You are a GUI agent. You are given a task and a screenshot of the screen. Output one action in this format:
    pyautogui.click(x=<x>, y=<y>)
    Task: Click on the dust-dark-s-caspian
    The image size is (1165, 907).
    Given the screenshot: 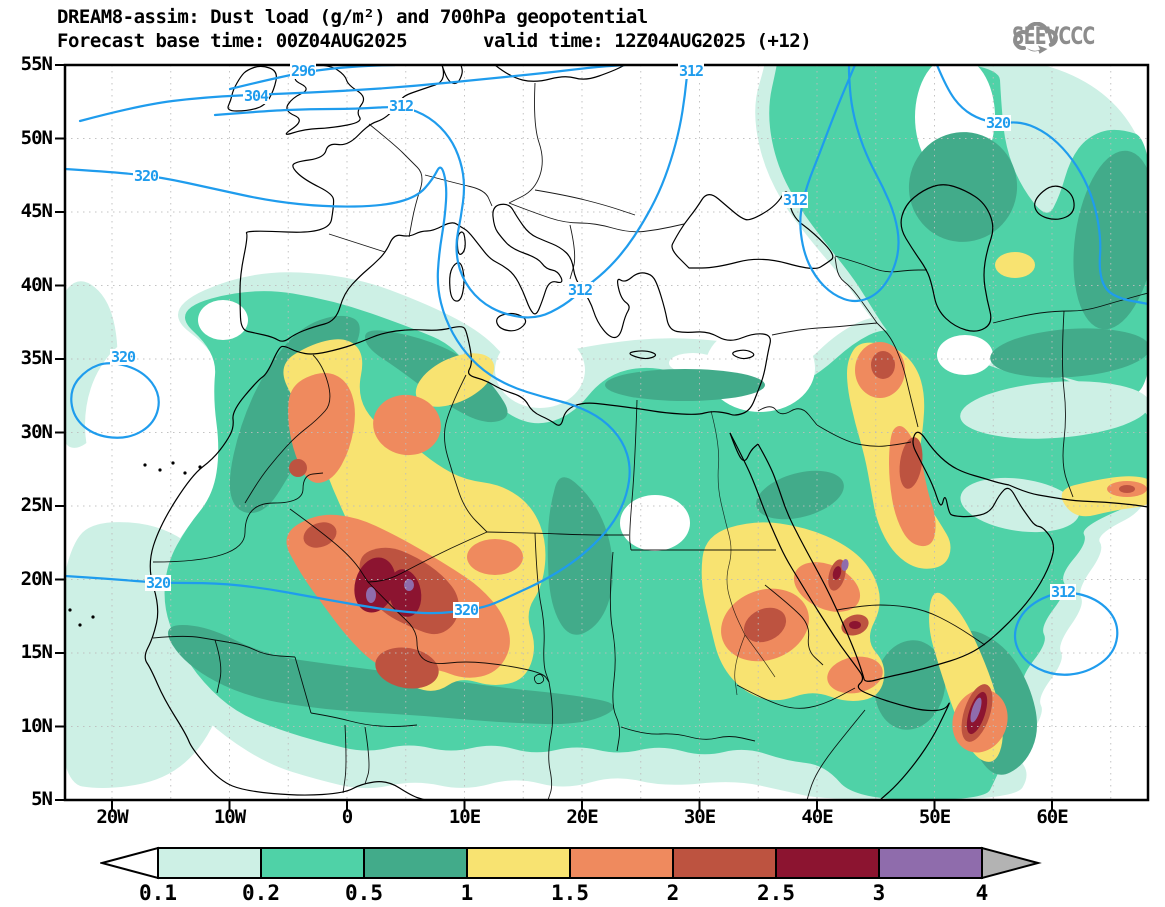 What is the action you would take?
    pyautogui.click(x=1069, y=353)
    